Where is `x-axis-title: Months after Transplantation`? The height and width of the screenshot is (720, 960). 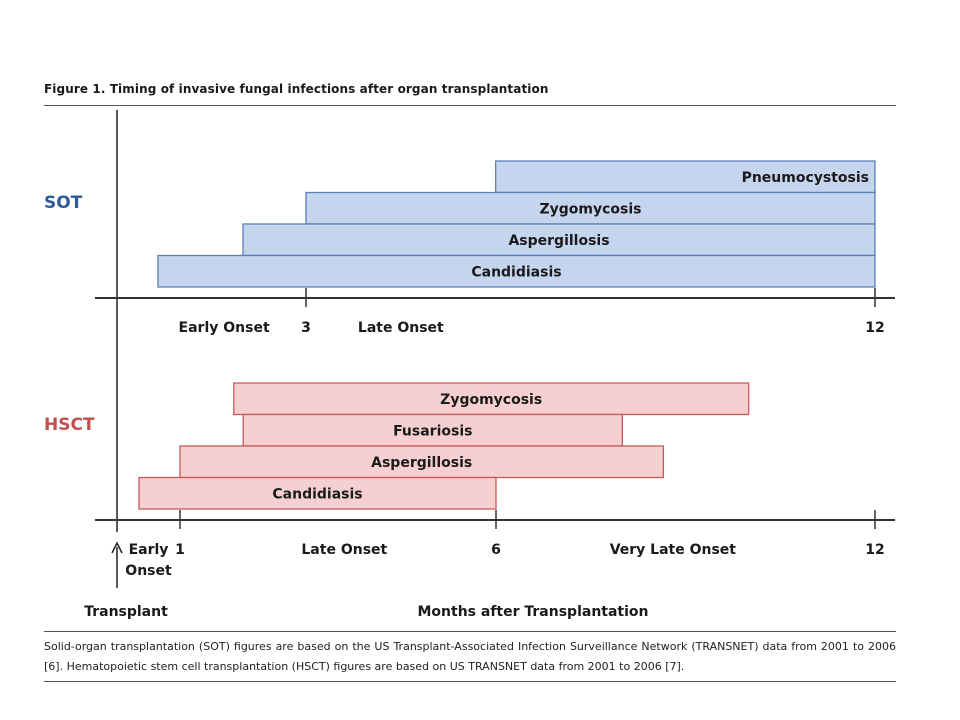
x-axis-title: Months after Transplantation is located at coordinates (533, 612).